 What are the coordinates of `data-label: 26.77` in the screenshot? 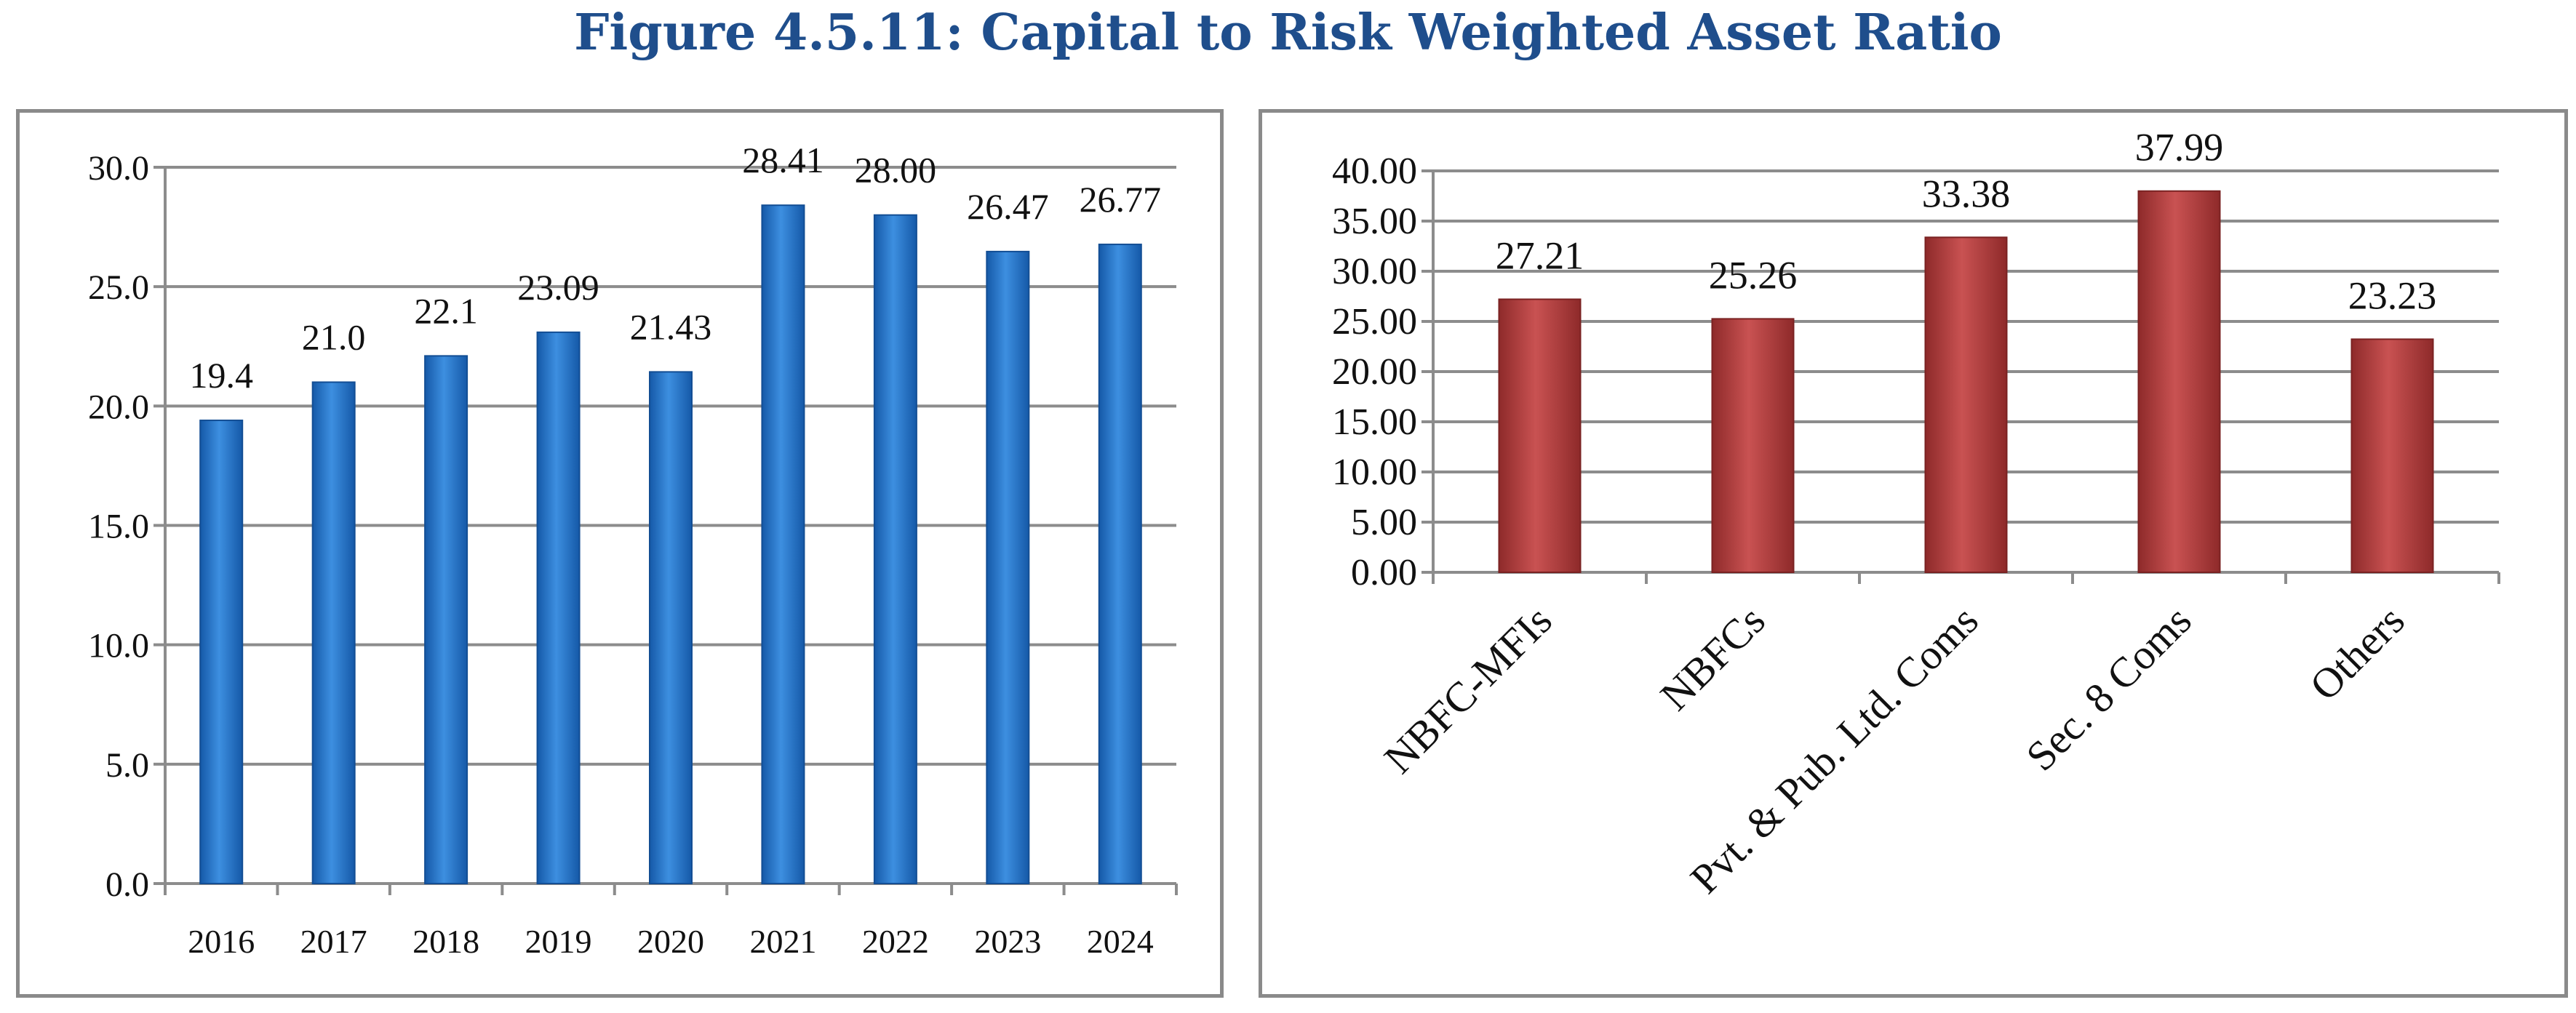 It's located at (1121, 199).